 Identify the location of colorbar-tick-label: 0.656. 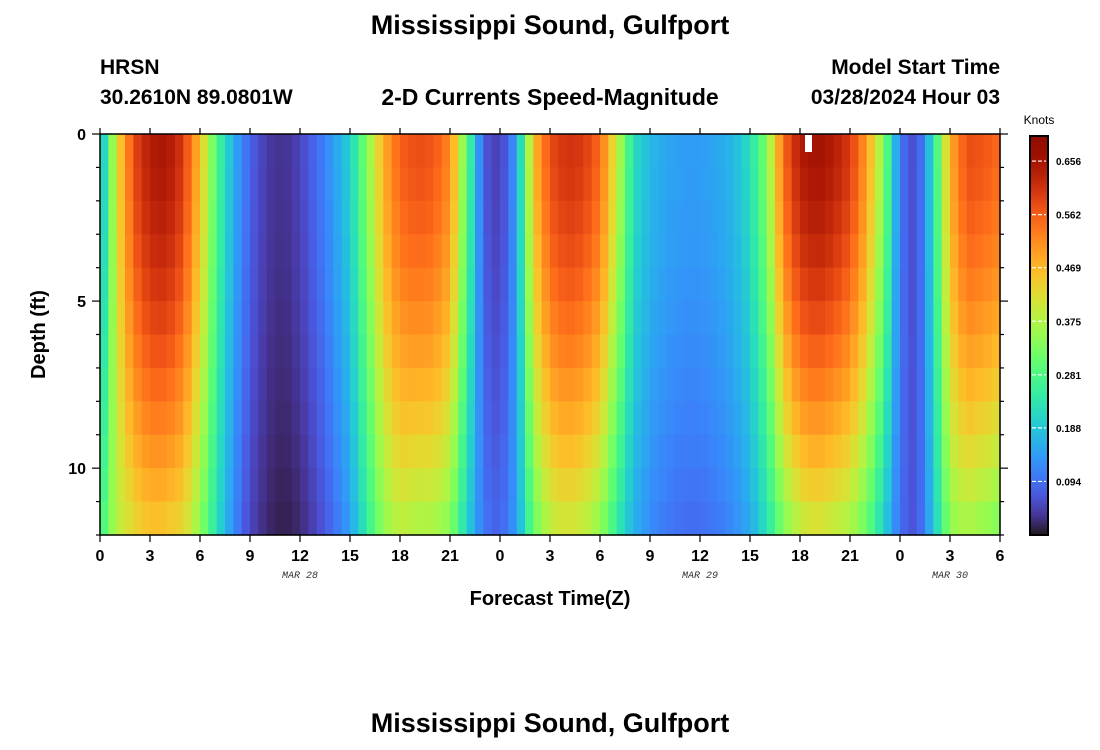
(1068, 162).